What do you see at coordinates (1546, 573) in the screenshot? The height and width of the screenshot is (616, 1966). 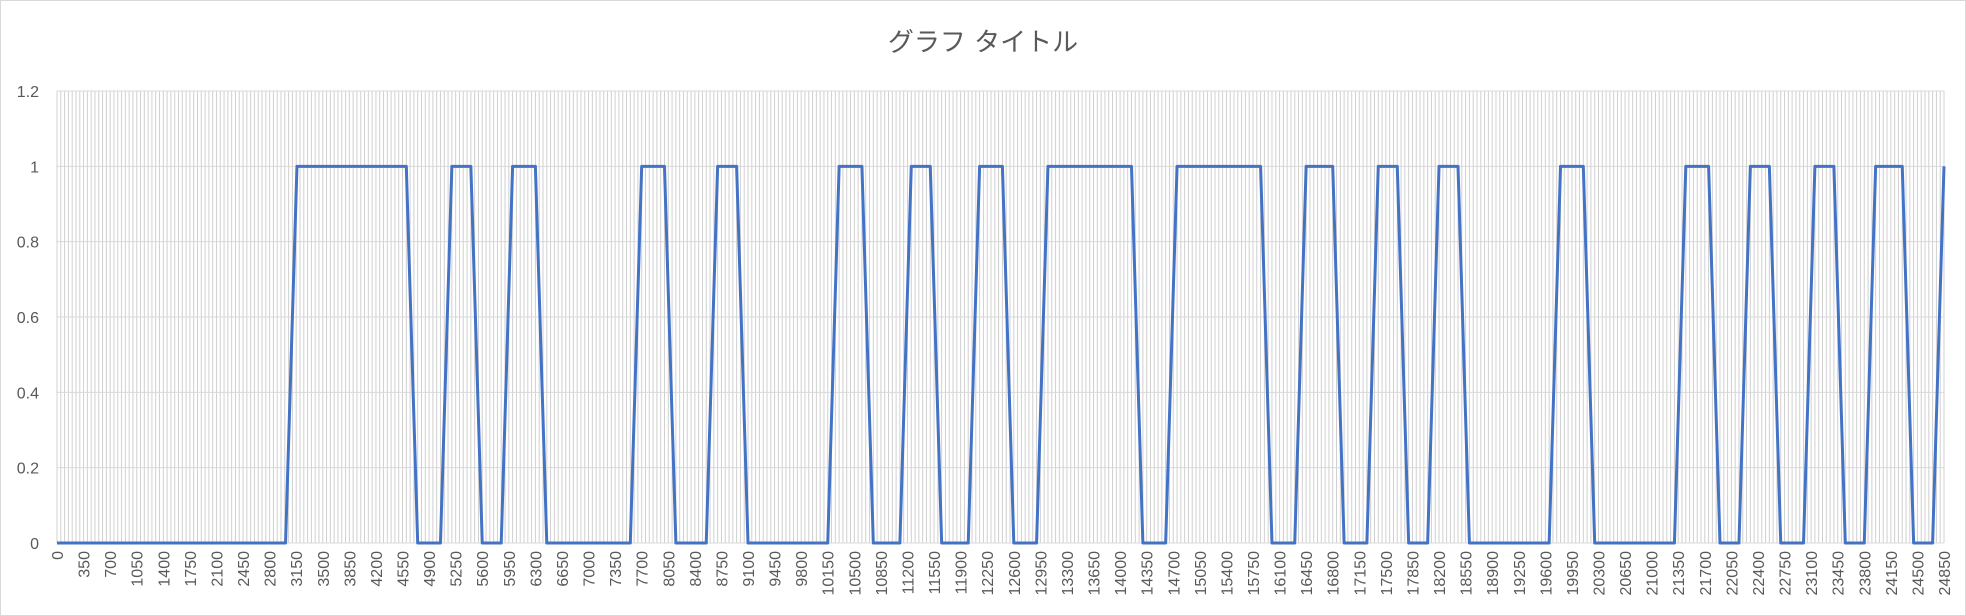 I see `x-tick-label: 19600` at bounding box center [1546, 573].